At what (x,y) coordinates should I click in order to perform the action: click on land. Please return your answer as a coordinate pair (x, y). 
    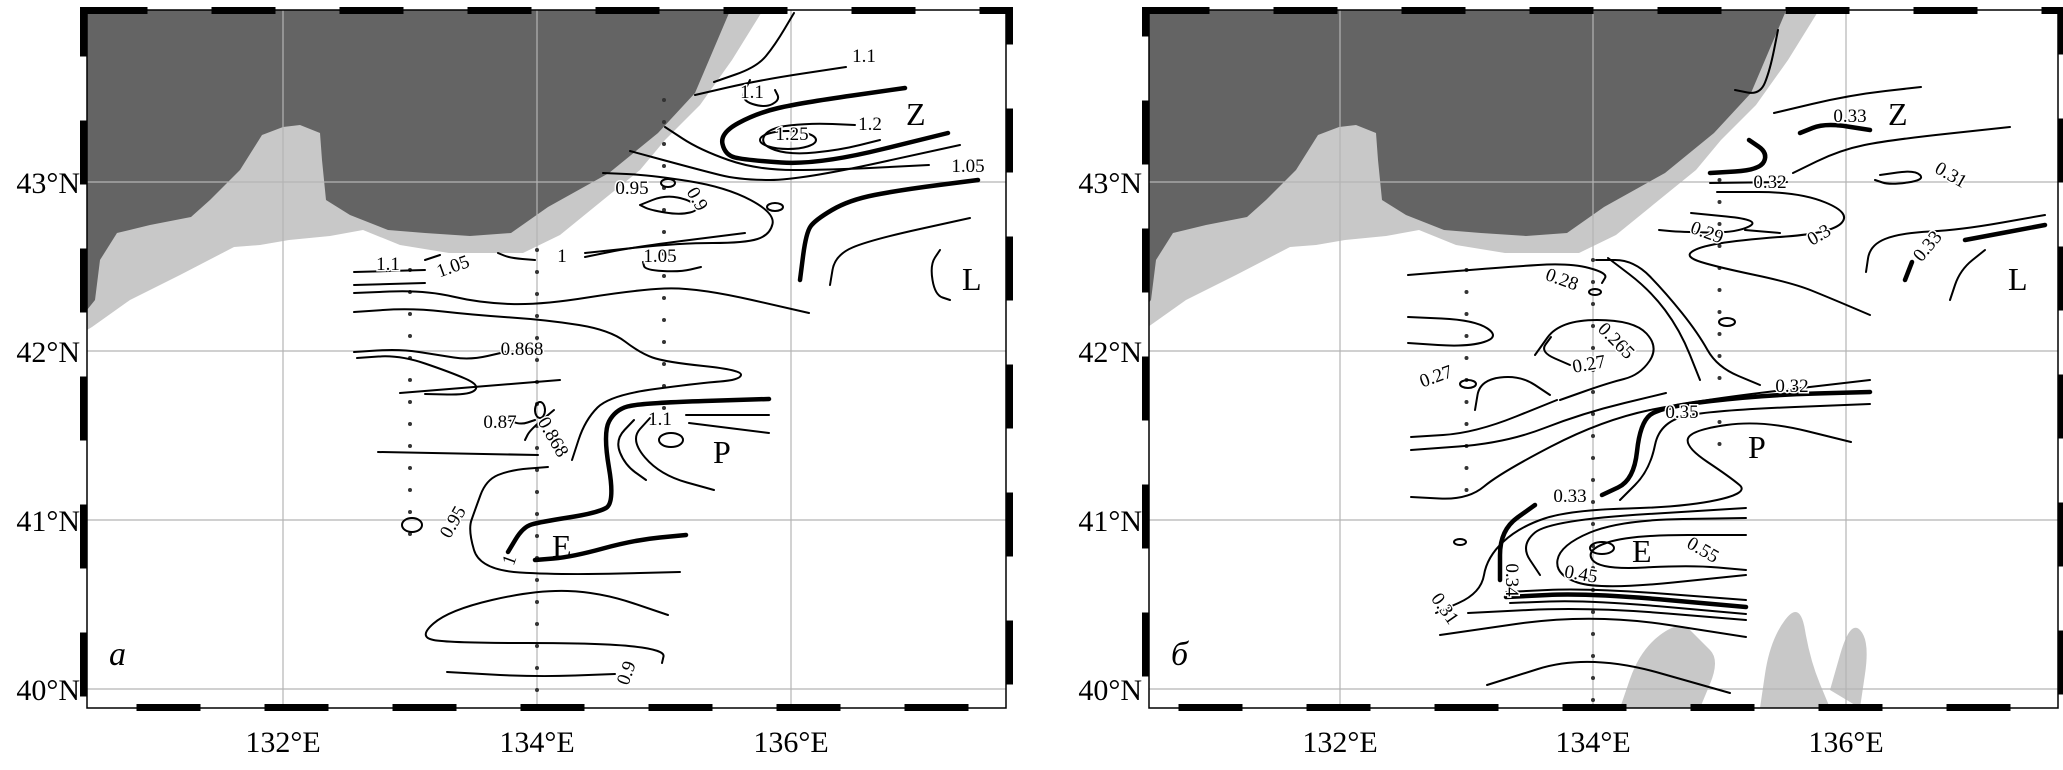
    Looking at the image, I should click on (1484, 168).